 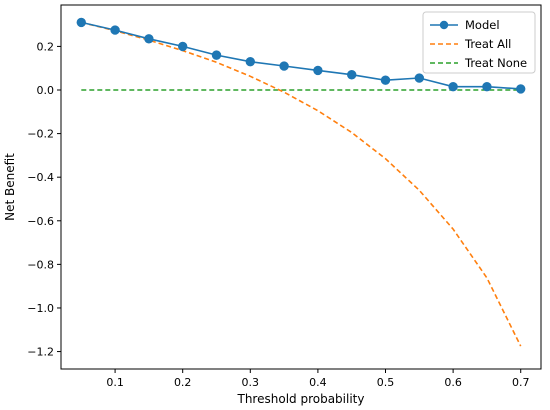 I want to click on x-tick-label: 0.2, so click(x=183, y=382).